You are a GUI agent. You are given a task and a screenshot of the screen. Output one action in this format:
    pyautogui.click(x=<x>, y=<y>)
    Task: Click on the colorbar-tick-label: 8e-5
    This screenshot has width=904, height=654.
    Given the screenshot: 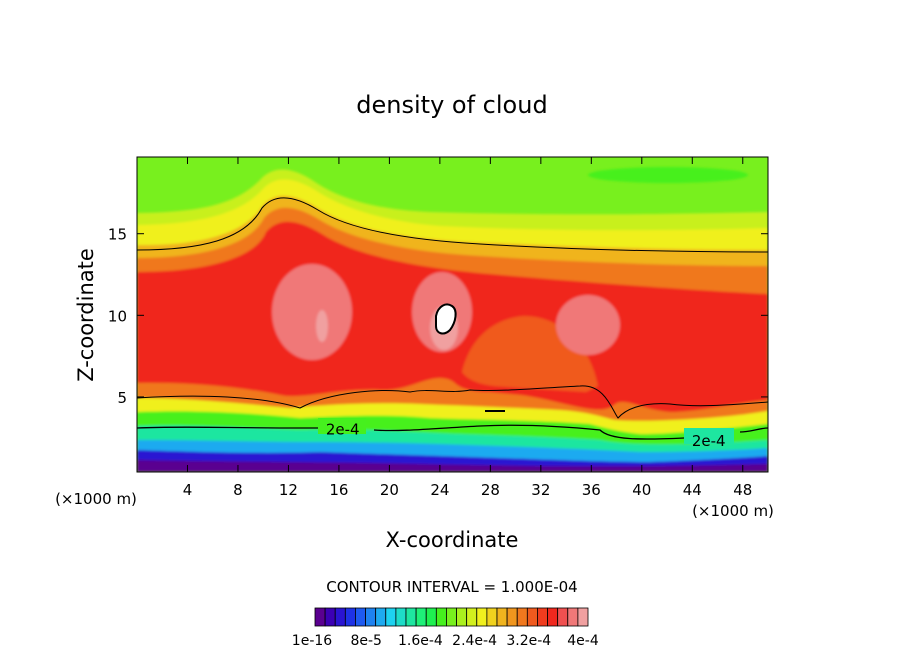 What is the action you would take?
    pyautogui.click(x=365, y=641)
    